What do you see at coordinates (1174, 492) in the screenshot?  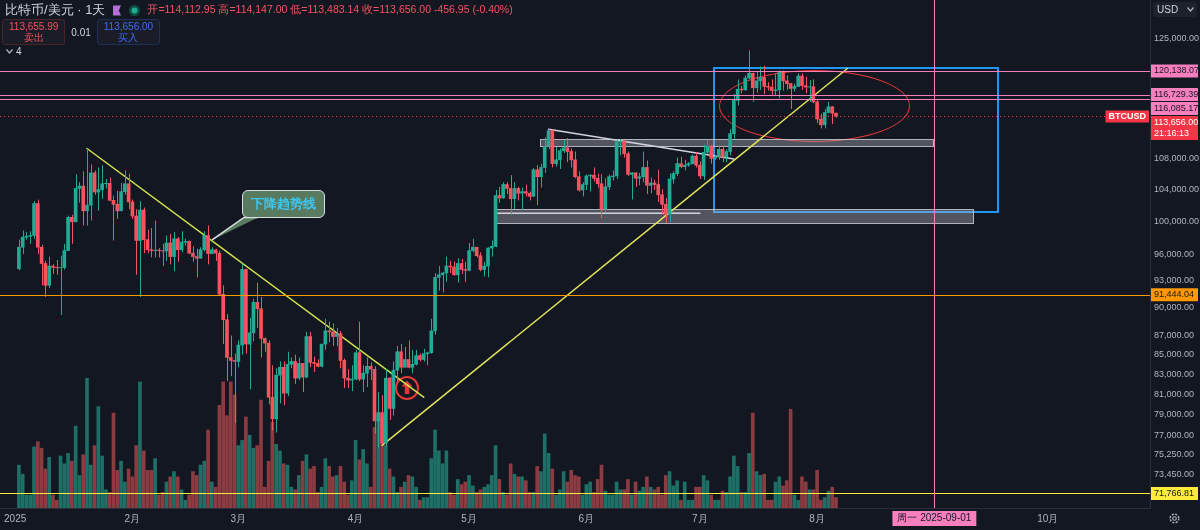 I see `ref-line-label: 71,766.81` at bounding box center [1174, 492].